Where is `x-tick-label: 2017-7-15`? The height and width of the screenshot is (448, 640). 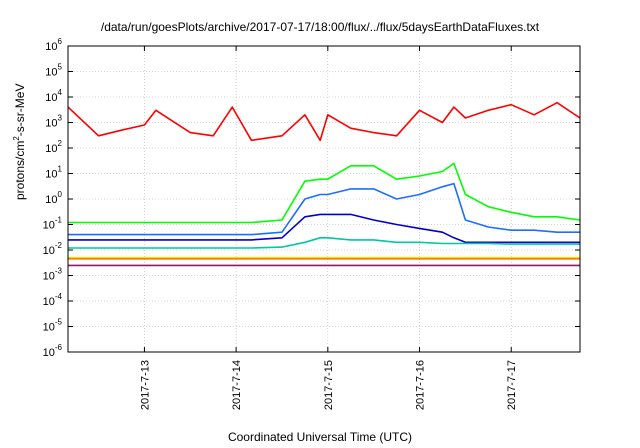 x-tick-label: 2017-7-15 is located at coordinates (329, 385).